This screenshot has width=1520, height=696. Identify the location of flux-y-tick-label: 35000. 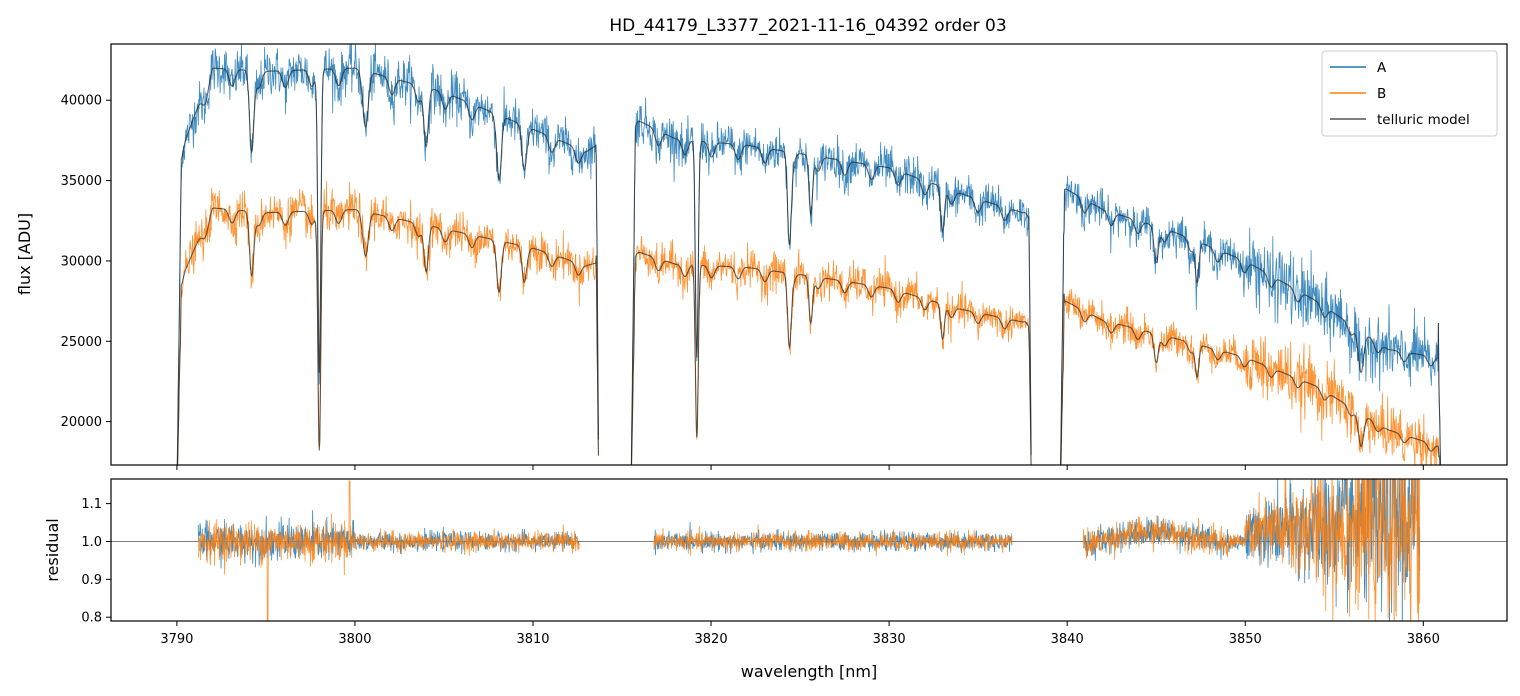
(81, 181).